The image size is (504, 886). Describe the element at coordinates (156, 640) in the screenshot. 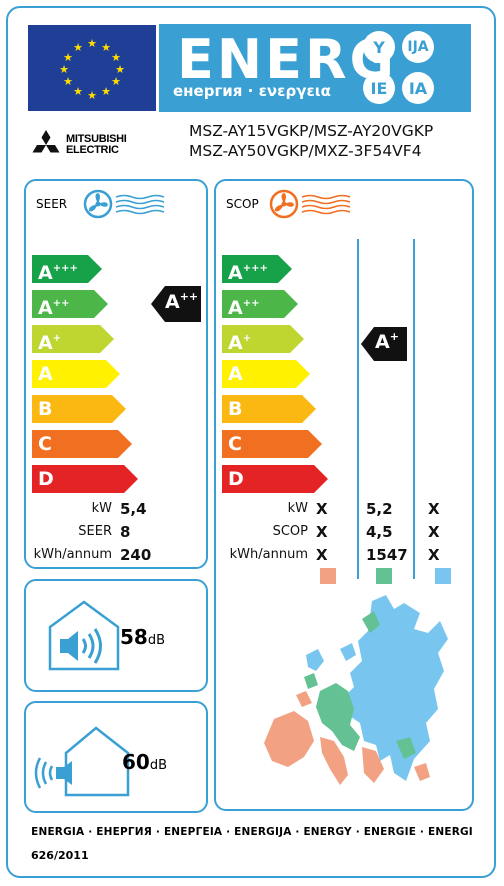

I see `indoor-db-unit: dB` at that location.